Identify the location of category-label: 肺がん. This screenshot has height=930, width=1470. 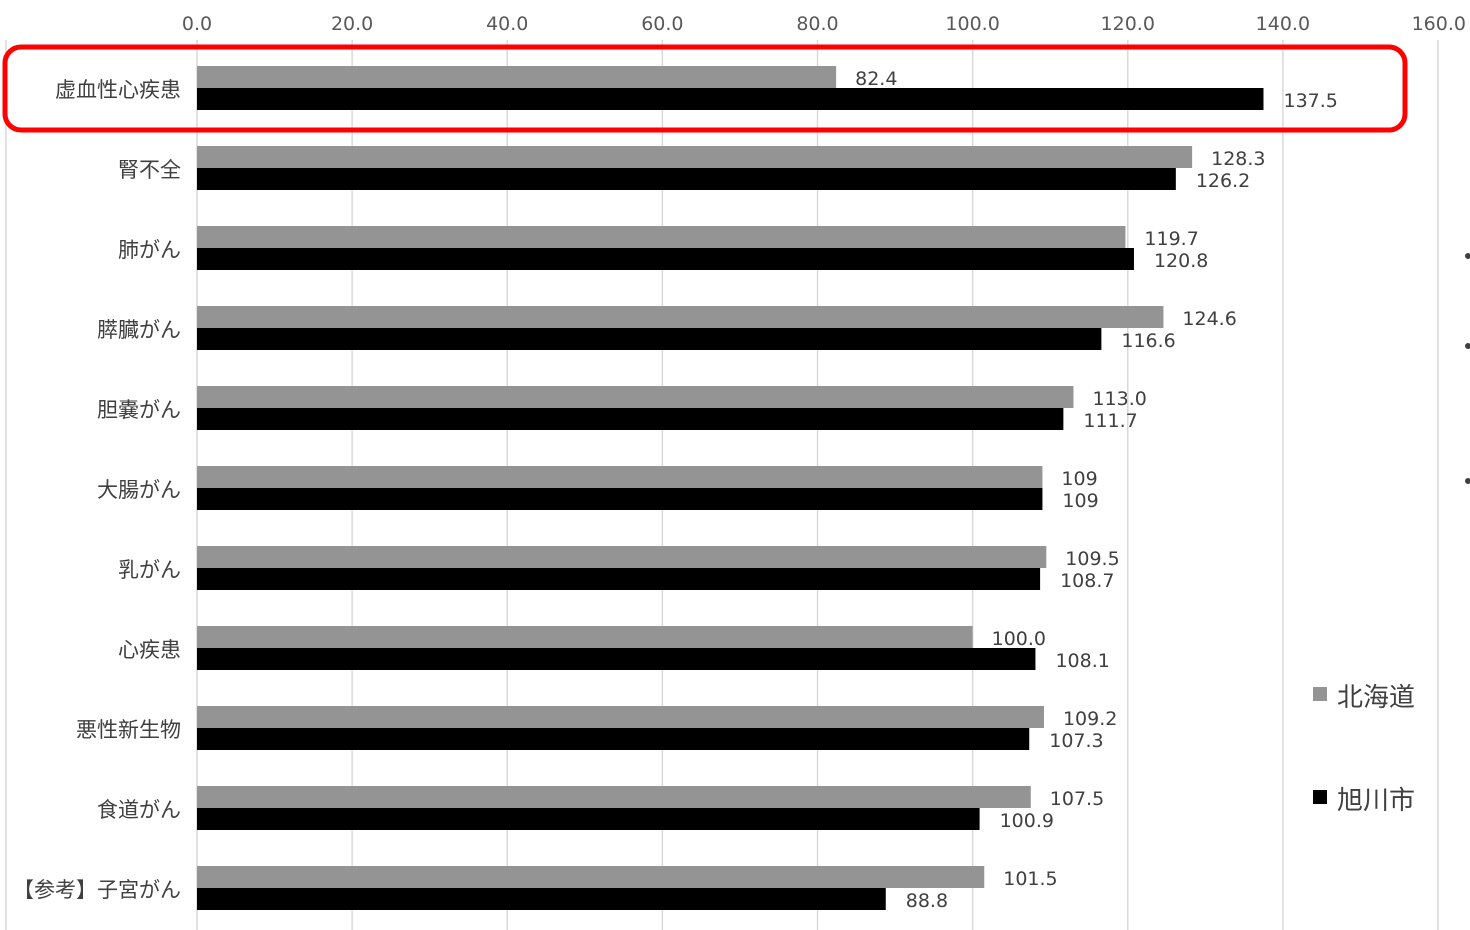
(149, 250).